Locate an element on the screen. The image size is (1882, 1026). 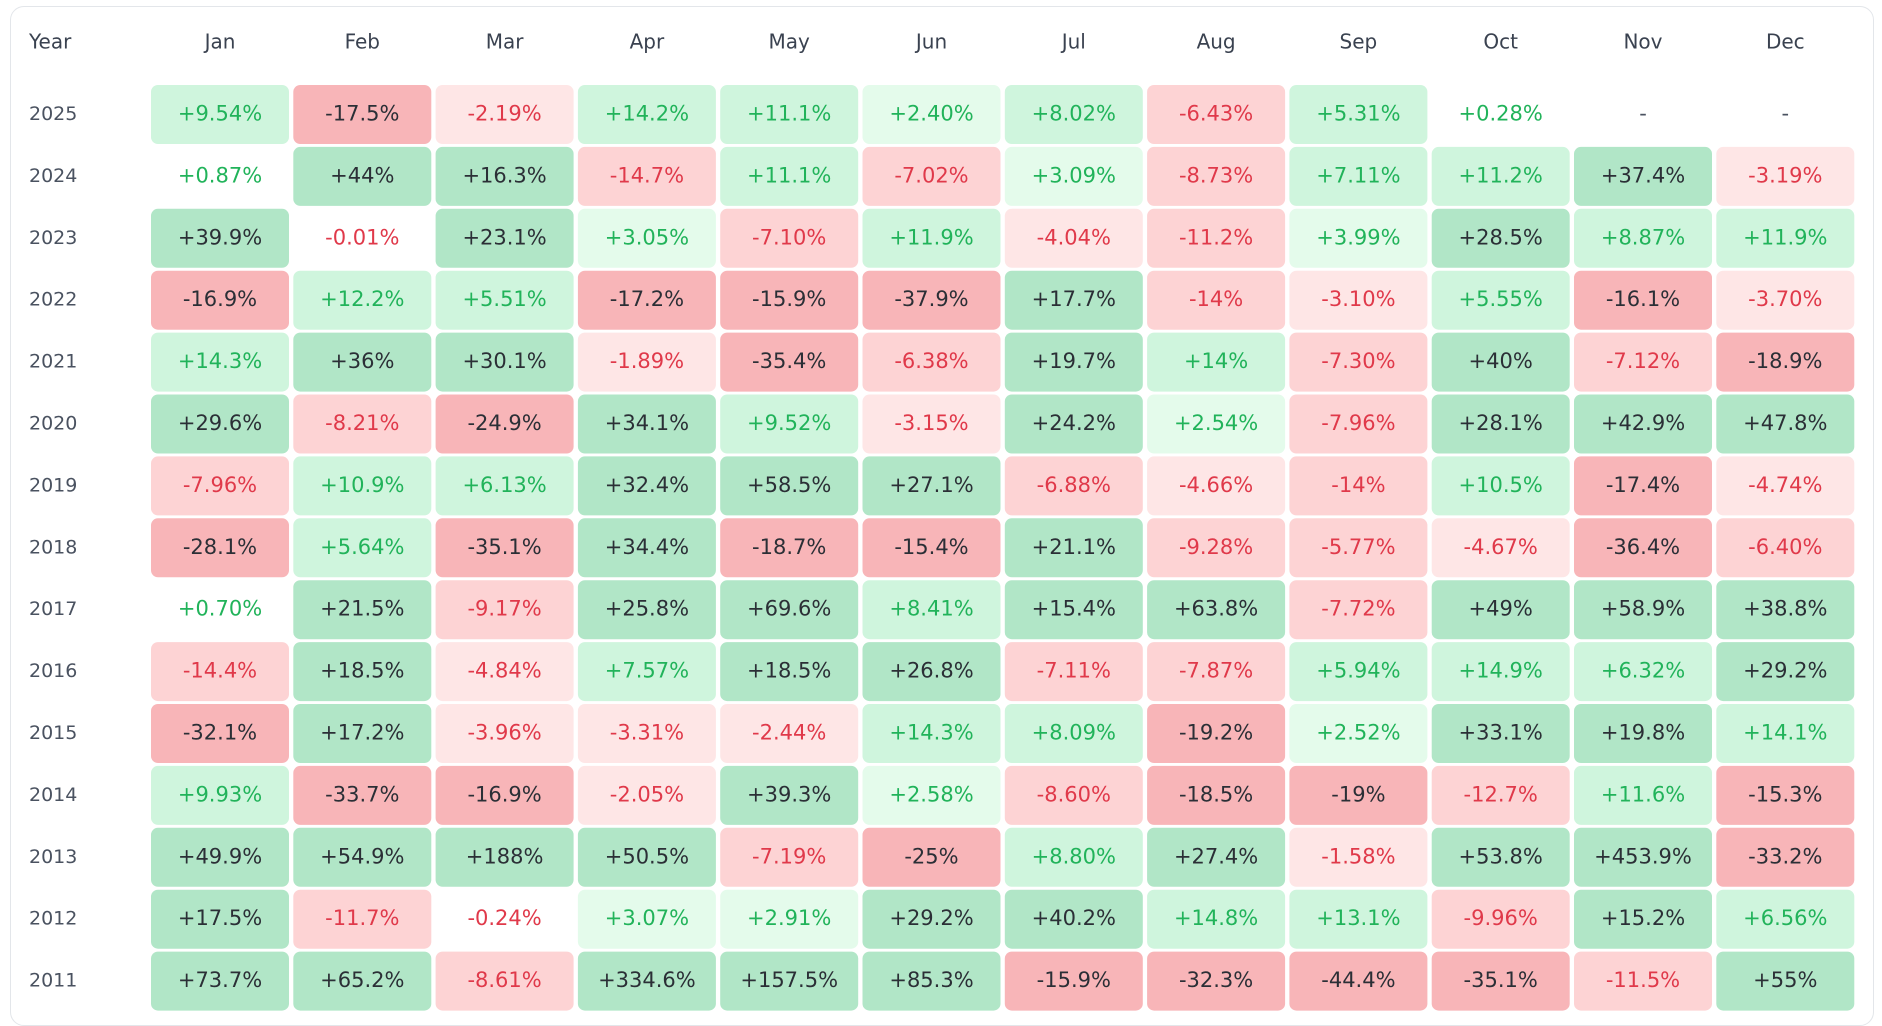
value-2025-aug: -6.43% is located at coordinates (1216, 114).